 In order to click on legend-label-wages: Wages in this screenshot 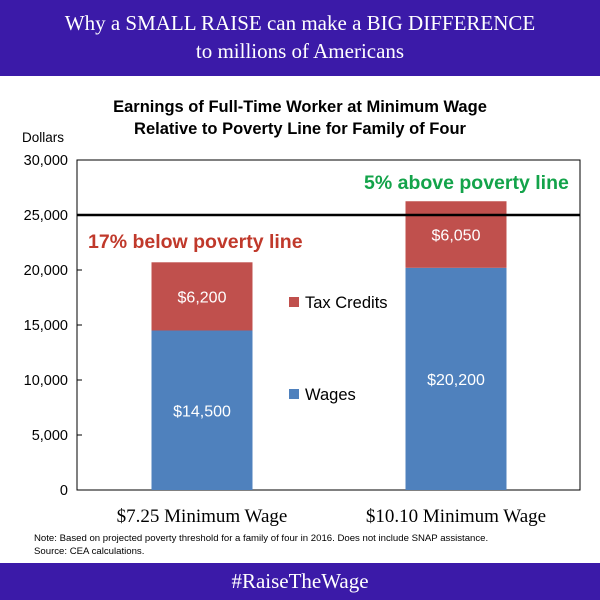, I will do `click(330, 395)`.